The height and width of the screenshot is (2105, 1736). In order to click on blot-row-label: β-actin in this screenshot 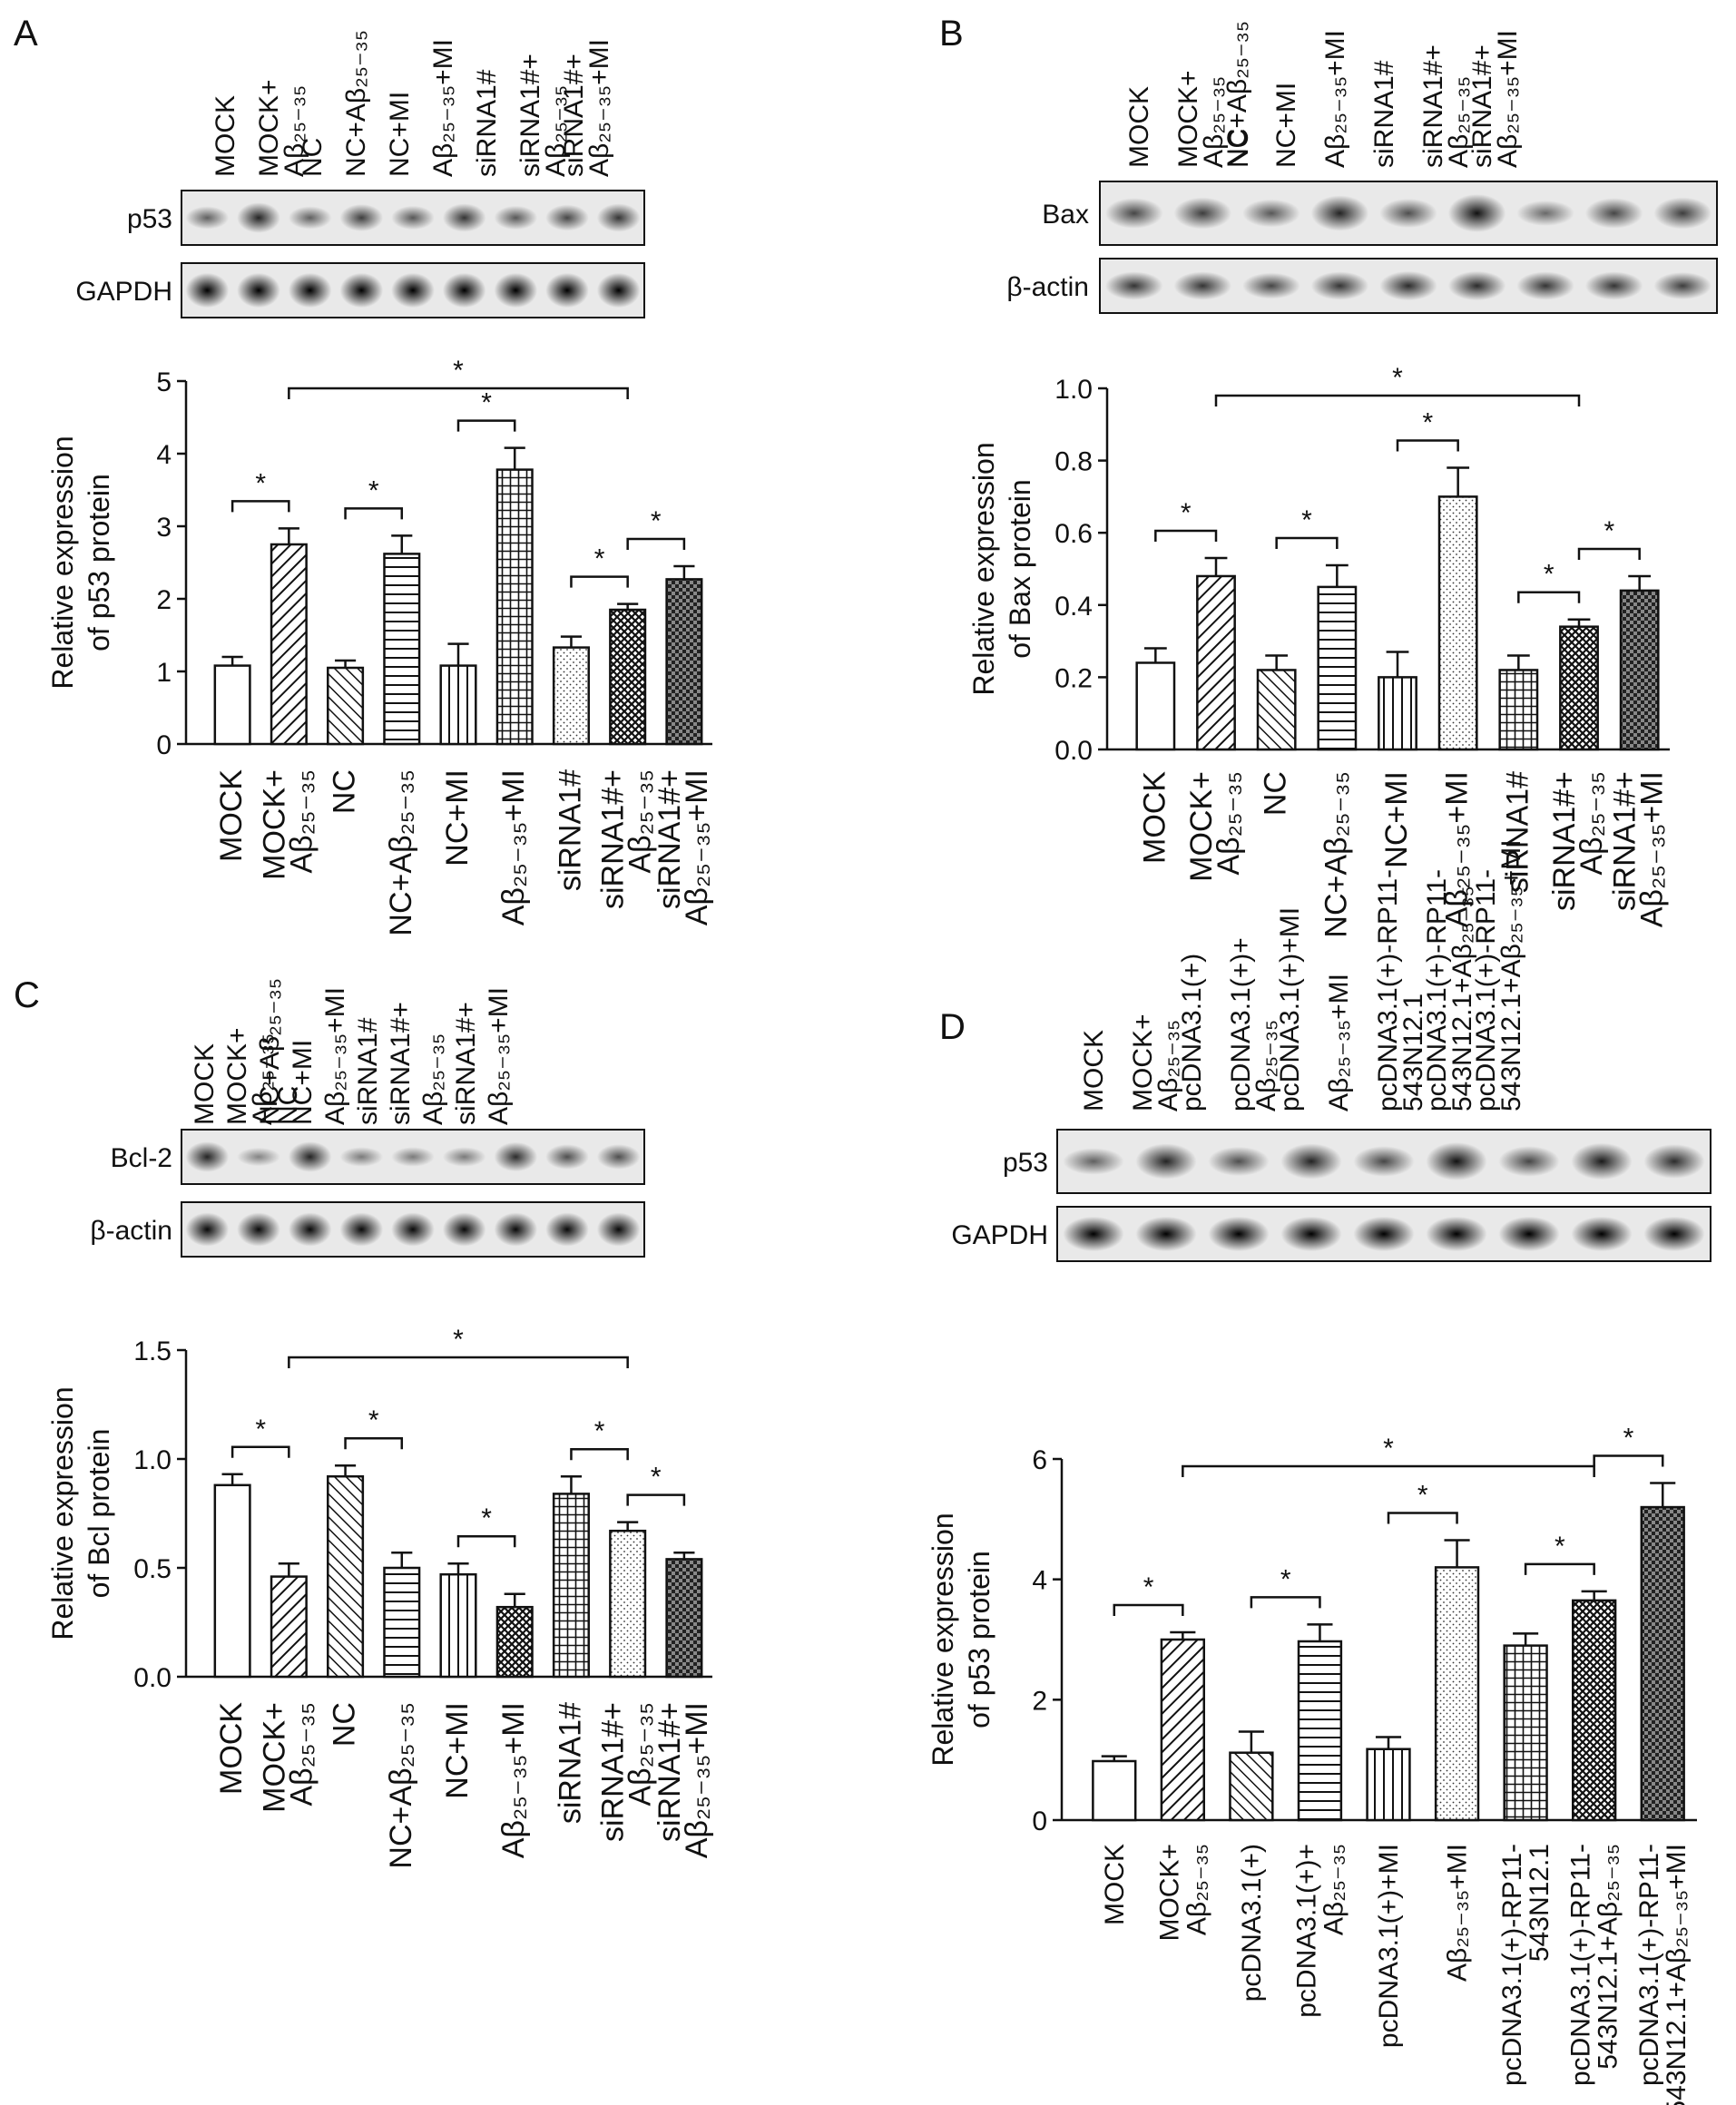, I will do `click(1047, 287)`.